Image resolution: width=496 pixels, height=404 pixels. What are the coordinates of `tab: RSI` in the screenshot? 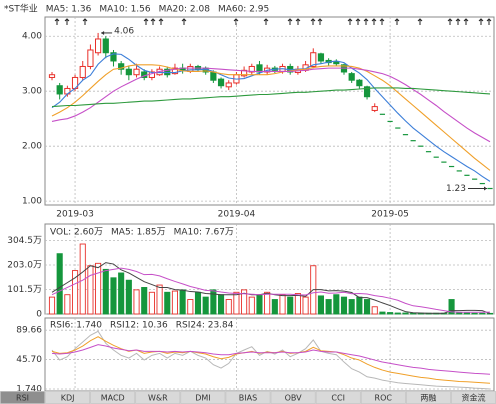 It's located at (22, 397).